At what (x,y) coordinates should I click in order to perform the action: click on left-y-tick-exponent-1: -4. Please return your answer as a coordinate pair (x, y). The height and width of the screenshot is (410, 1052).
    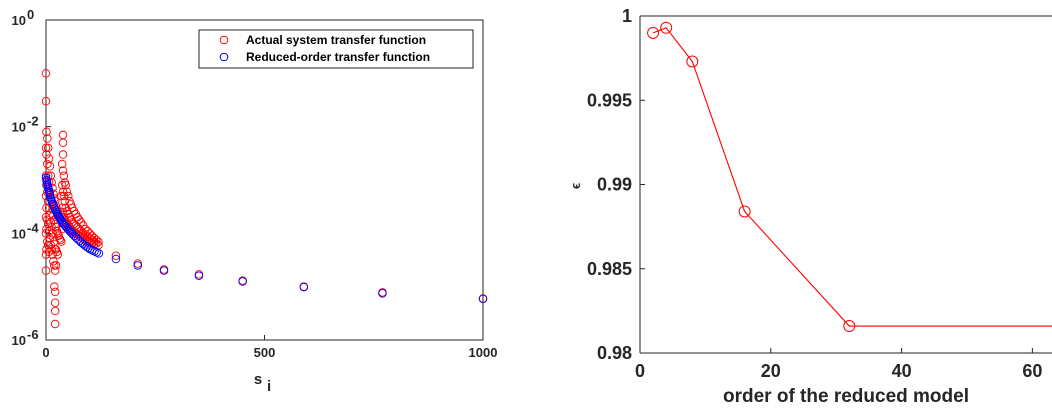
    Looking at the image, I should click on (33, 227).